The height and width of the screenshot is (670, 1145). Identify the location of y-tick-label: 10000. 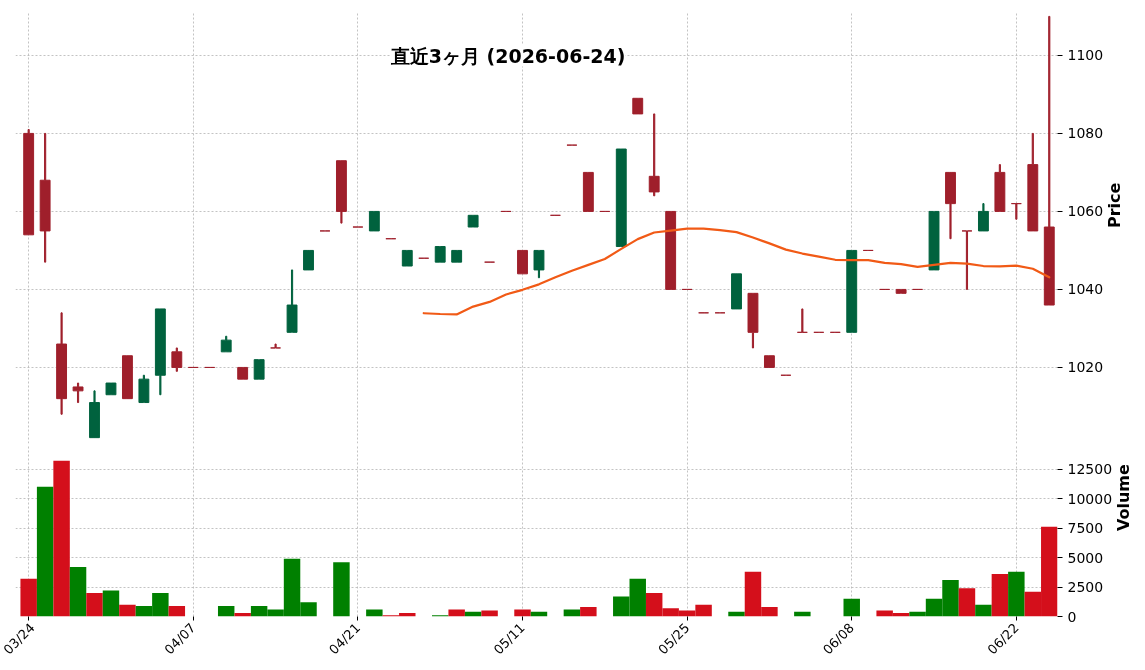
(1090, 498).